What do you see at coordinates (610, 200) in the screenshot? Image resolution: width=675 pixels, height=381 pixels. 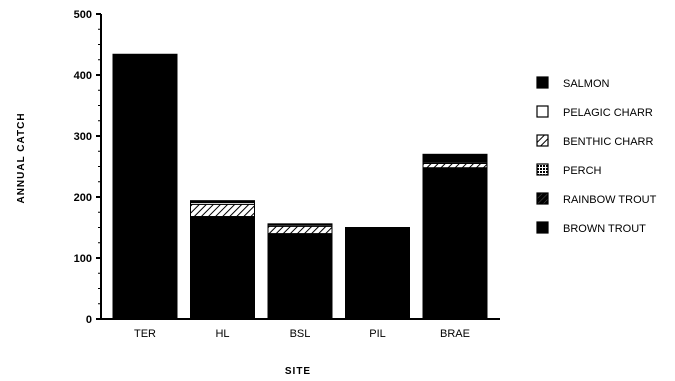 I see `legend-label: RAINBOW TROUT` at bounding box center [610, 200].